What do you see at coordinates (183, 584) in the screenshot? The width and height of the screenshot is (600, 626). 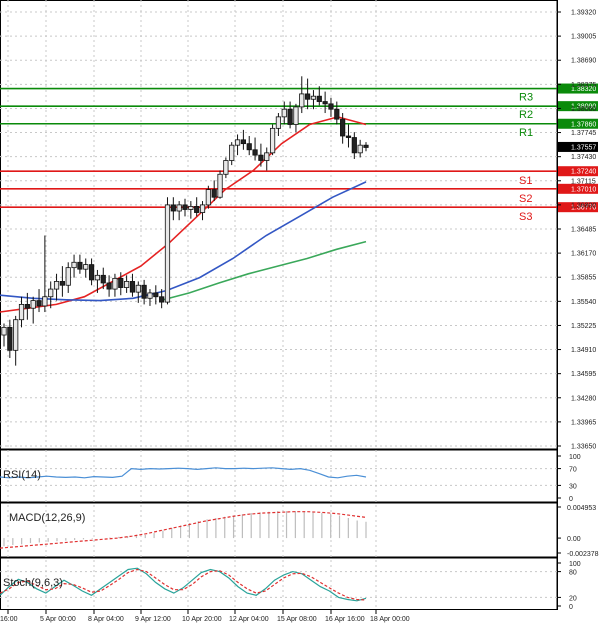 I see `stoch-signal-line` at bounding box center [183, 584].